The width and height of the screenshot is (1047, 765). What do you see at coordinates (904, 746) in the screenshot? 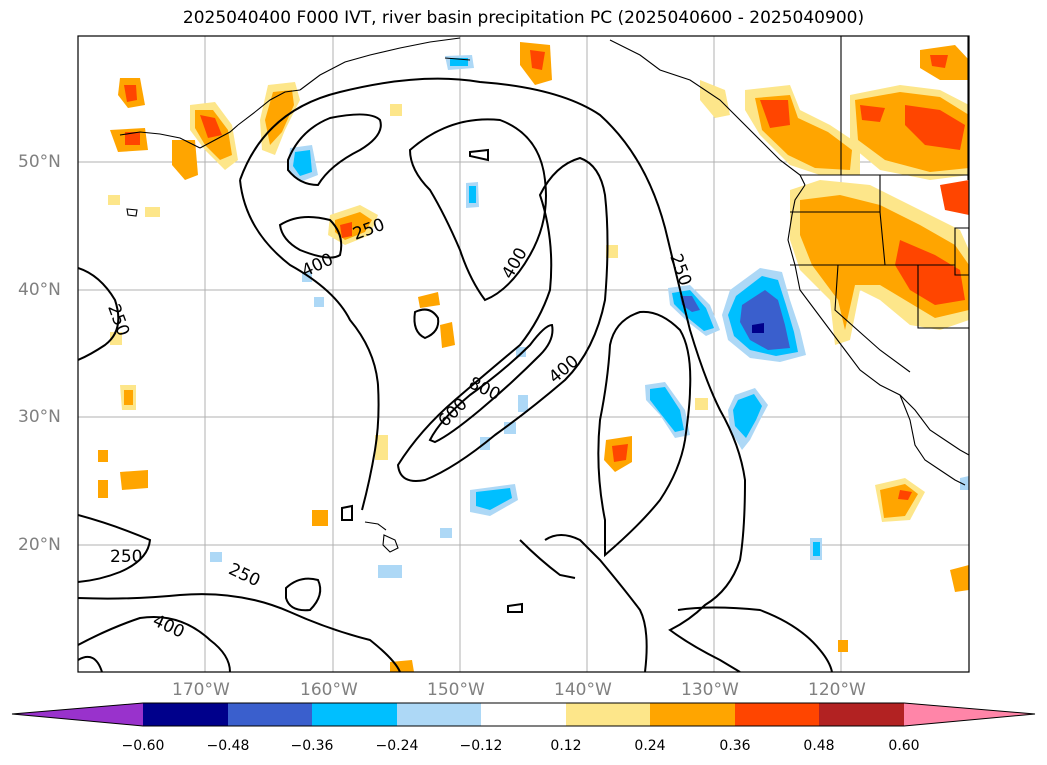
I see `colorbar-tick: 0.60` at bounding box center [904, 746].